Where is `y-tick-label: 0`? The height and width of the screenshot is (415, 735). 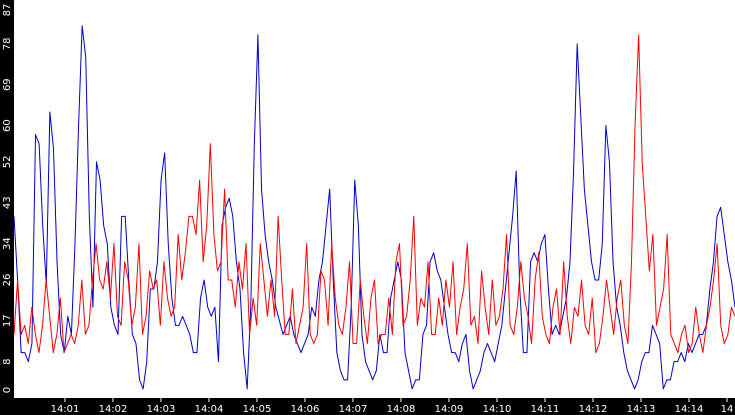 y-tick-label: 0 is located at coordinates (7, 390).